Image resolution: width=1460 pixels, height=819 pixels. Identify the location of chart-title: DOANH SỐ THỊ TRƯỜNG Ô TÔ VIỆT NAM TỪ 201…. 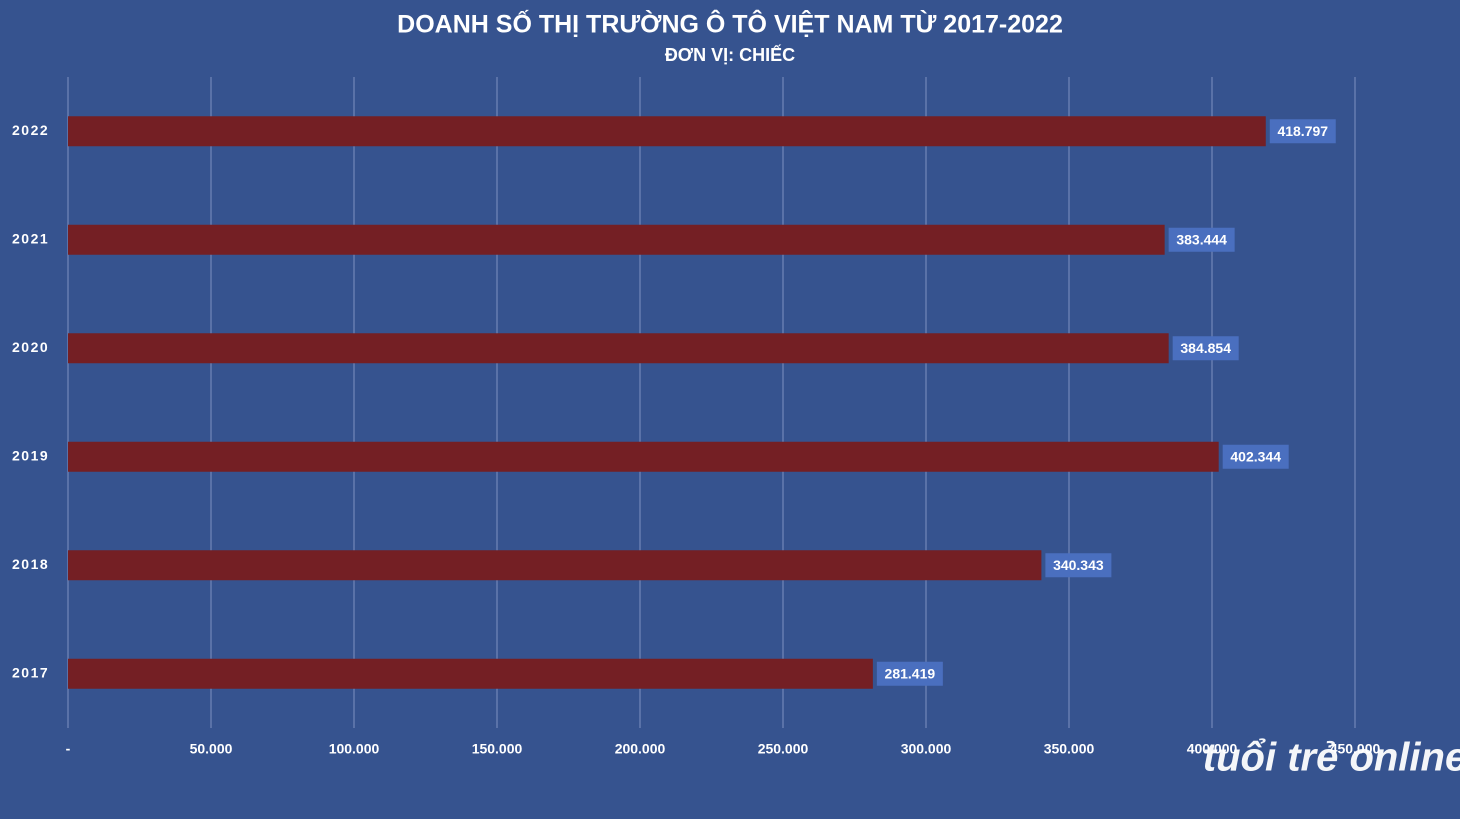
(730, 24).